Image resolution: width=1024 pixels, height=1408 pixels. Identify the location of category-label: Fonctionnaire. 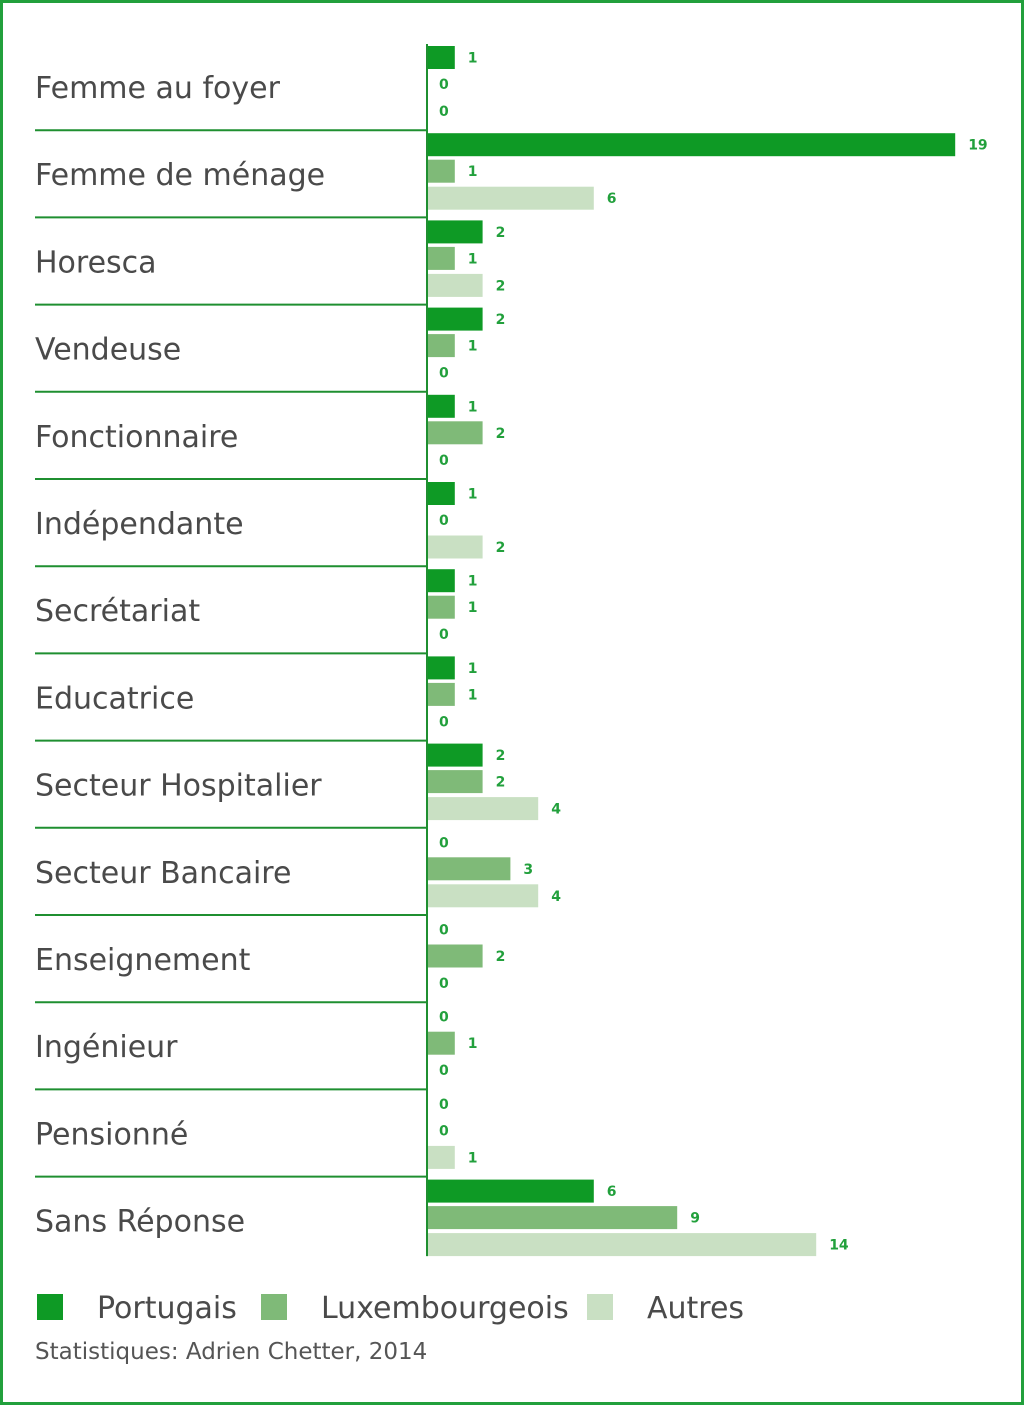
(136, 437).